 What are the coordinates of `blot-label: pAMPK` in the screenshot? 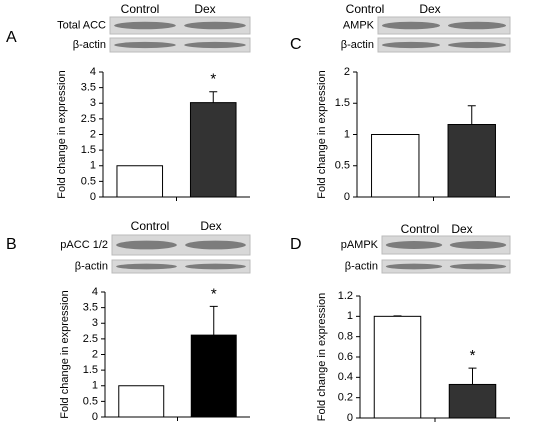 It's located at (360, 245).